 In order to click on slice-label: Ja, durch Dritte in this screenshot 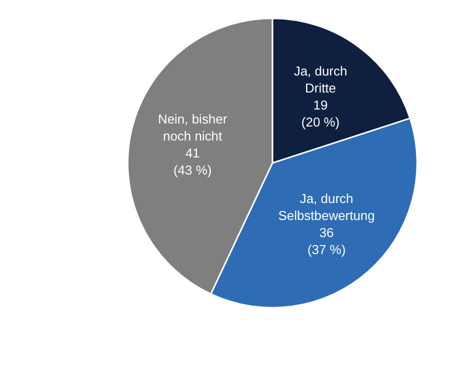, I will do `click(321, 79)`.